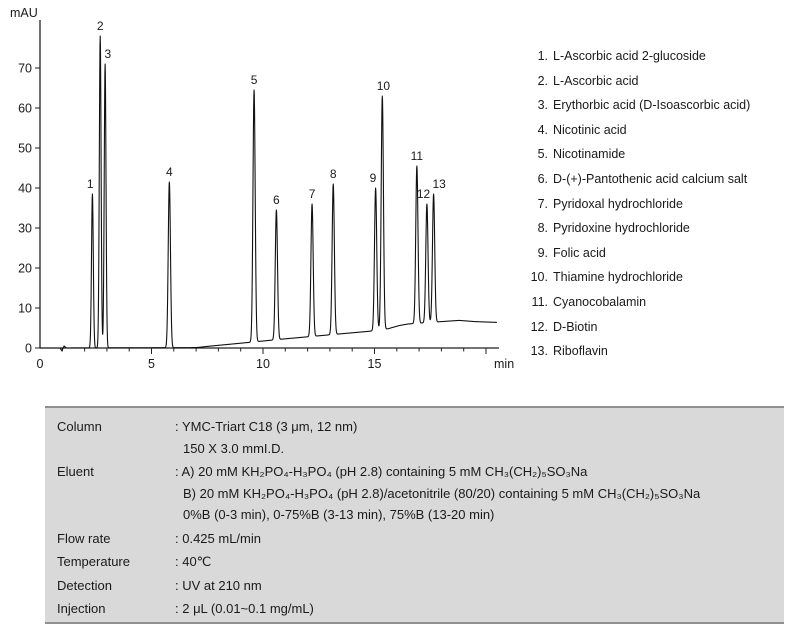  Describe the element at coordinates (539, 301) in the screenshot. I see `legend-item-number: 11.` at that location.